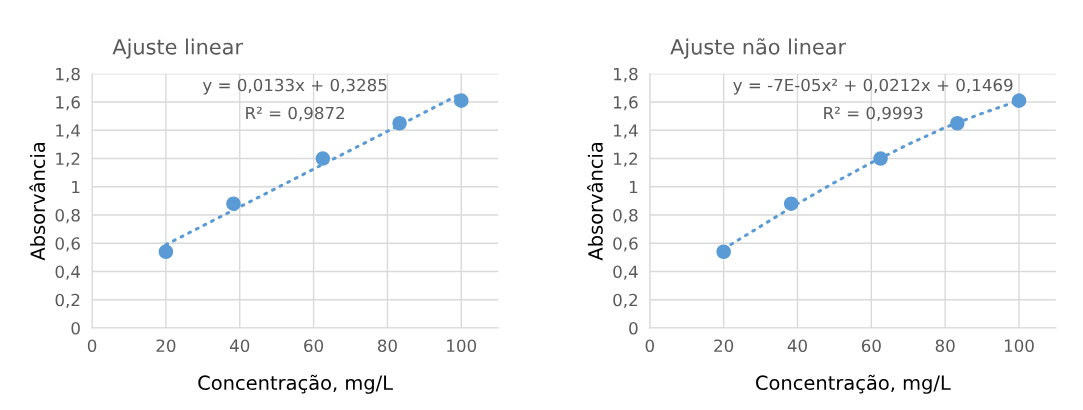  What do you see at coordinates (873, 86) in the screenshot?
I see `annotation: y = -7E-05x² + 0,0212x + 0,1469` at bounding box center [873, 86].